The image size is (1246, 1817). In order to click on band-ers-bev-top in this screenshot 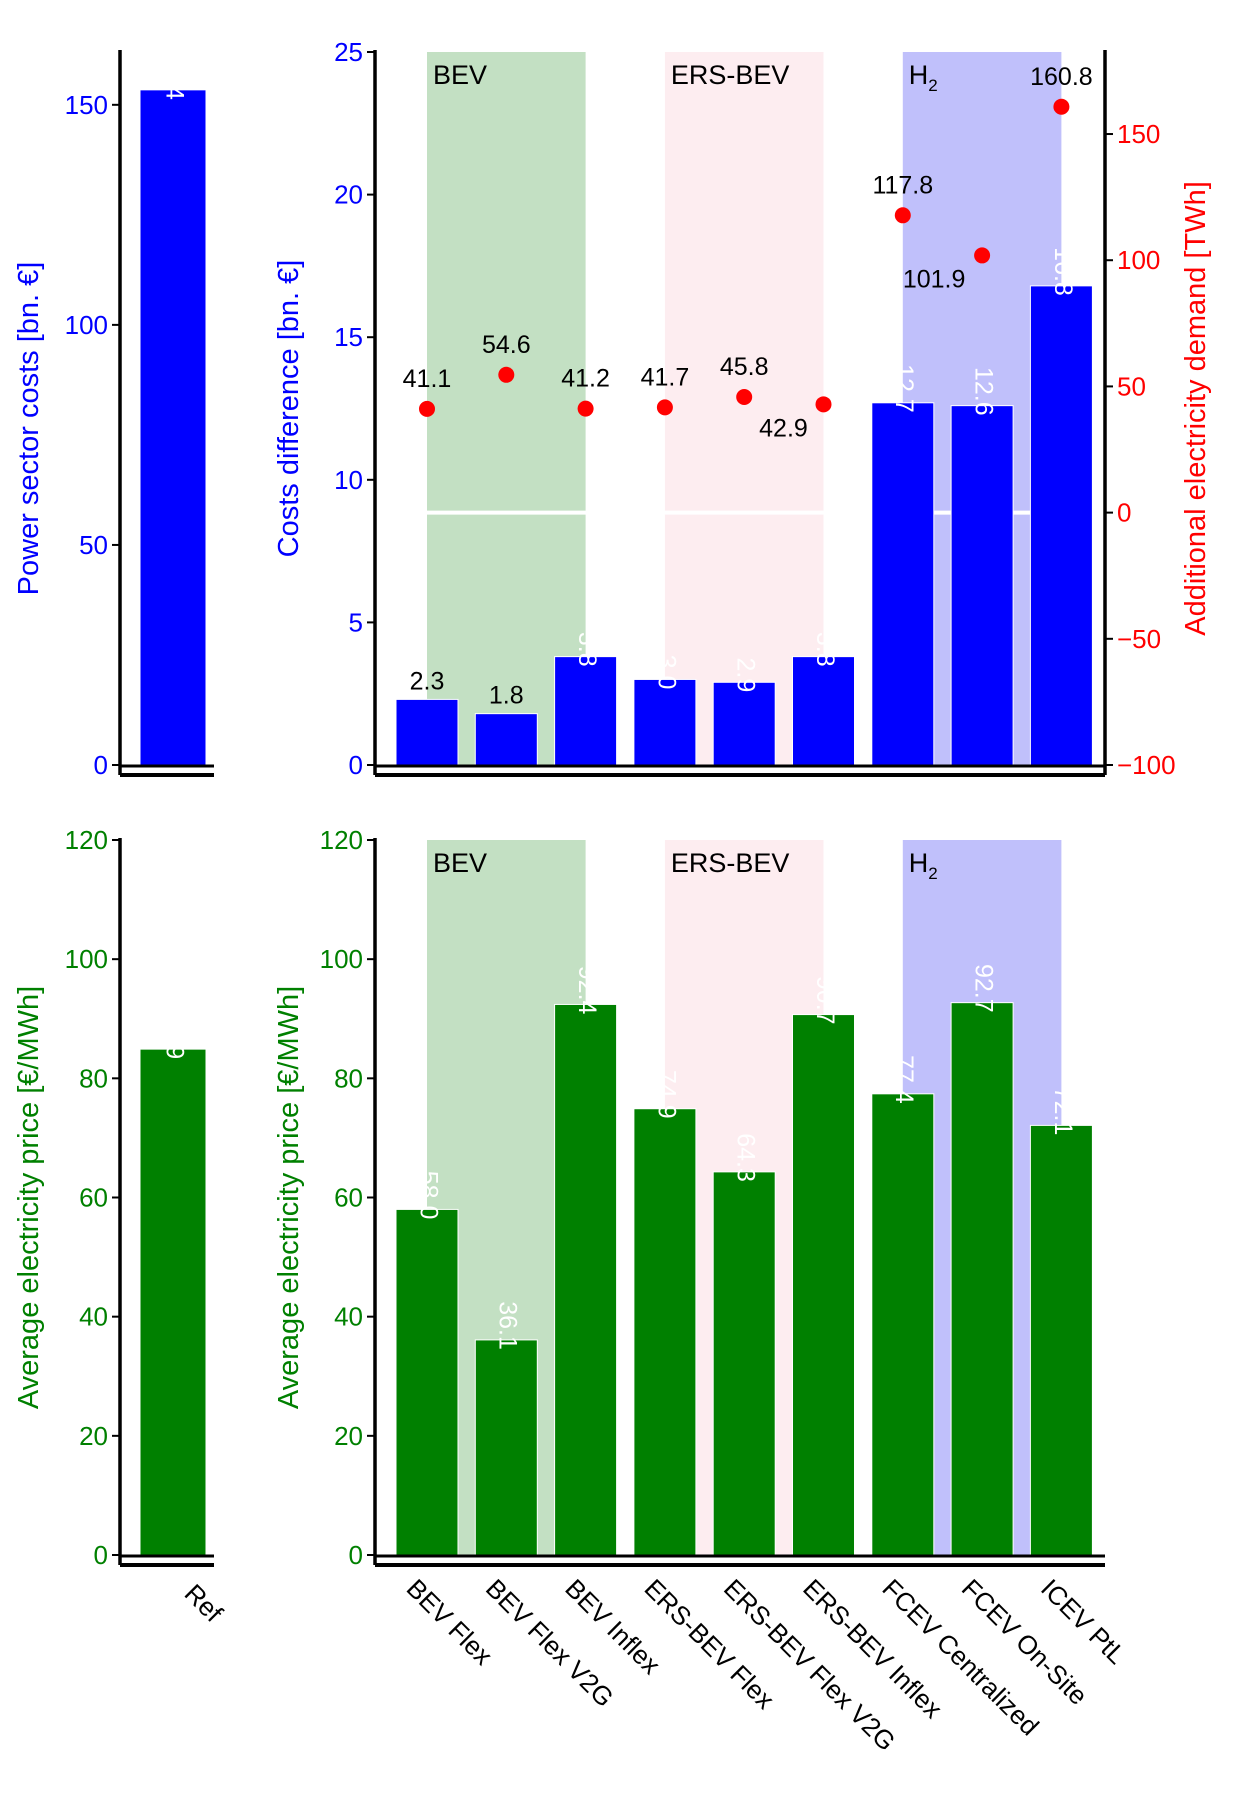, I will do `click(744, 408)`.